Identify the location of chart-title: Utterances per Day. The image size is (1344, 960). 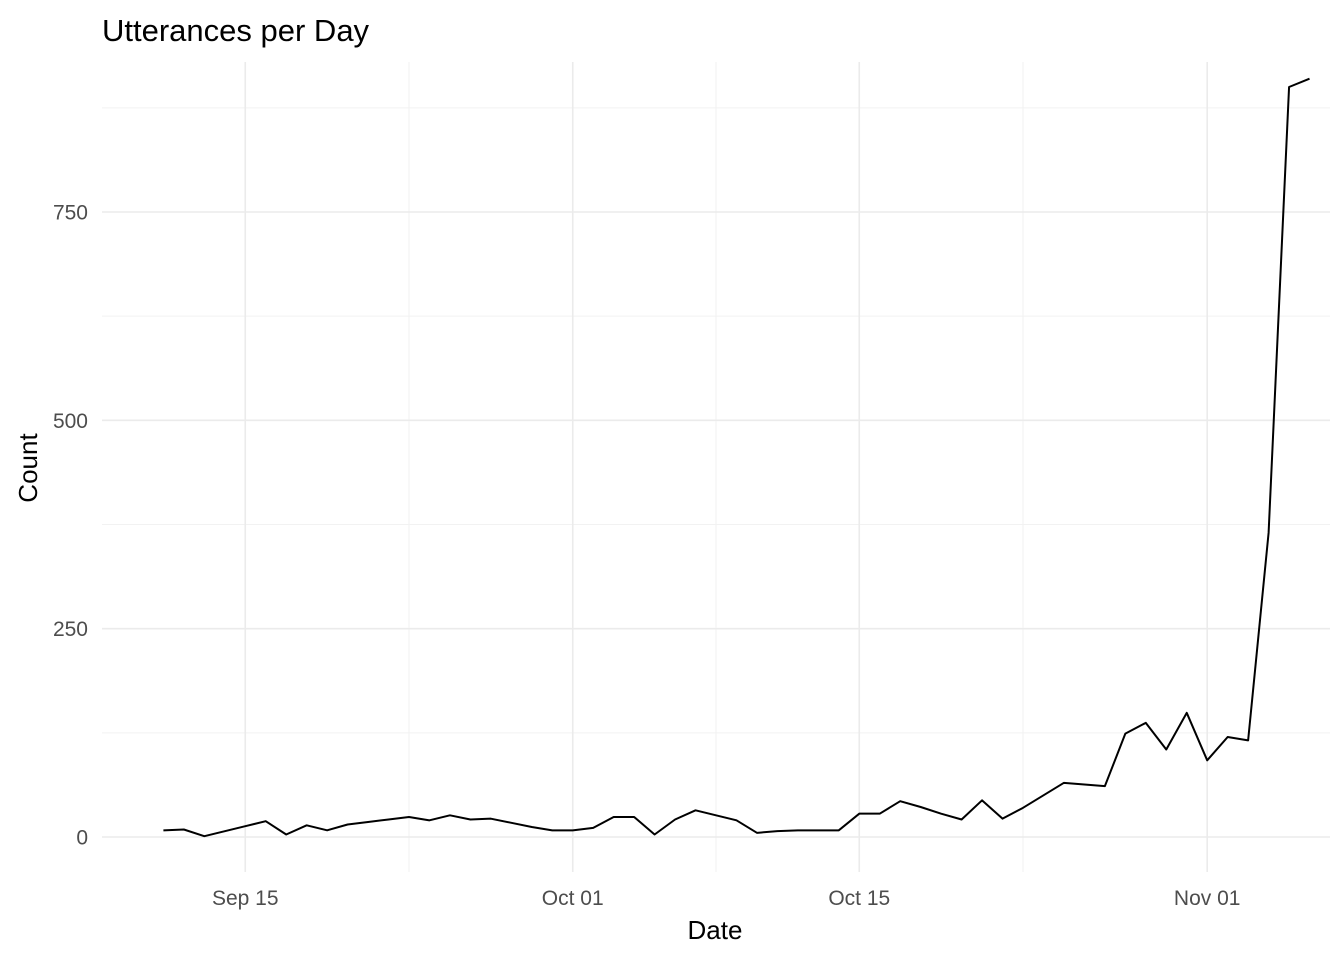
(236, 30).